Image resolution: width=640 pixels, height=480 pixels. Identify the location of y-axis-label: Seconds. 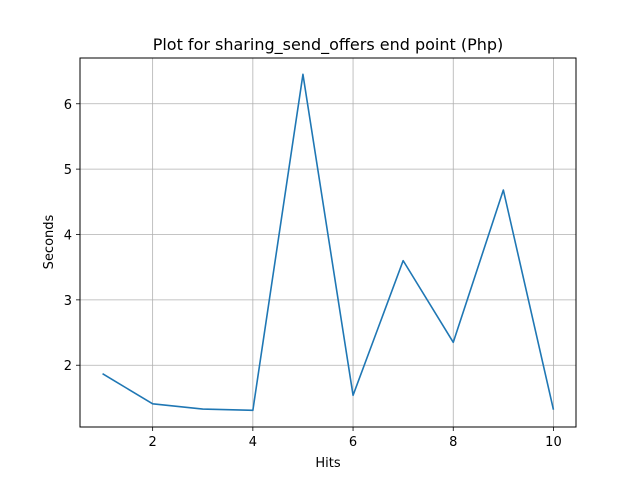
(49, 241).